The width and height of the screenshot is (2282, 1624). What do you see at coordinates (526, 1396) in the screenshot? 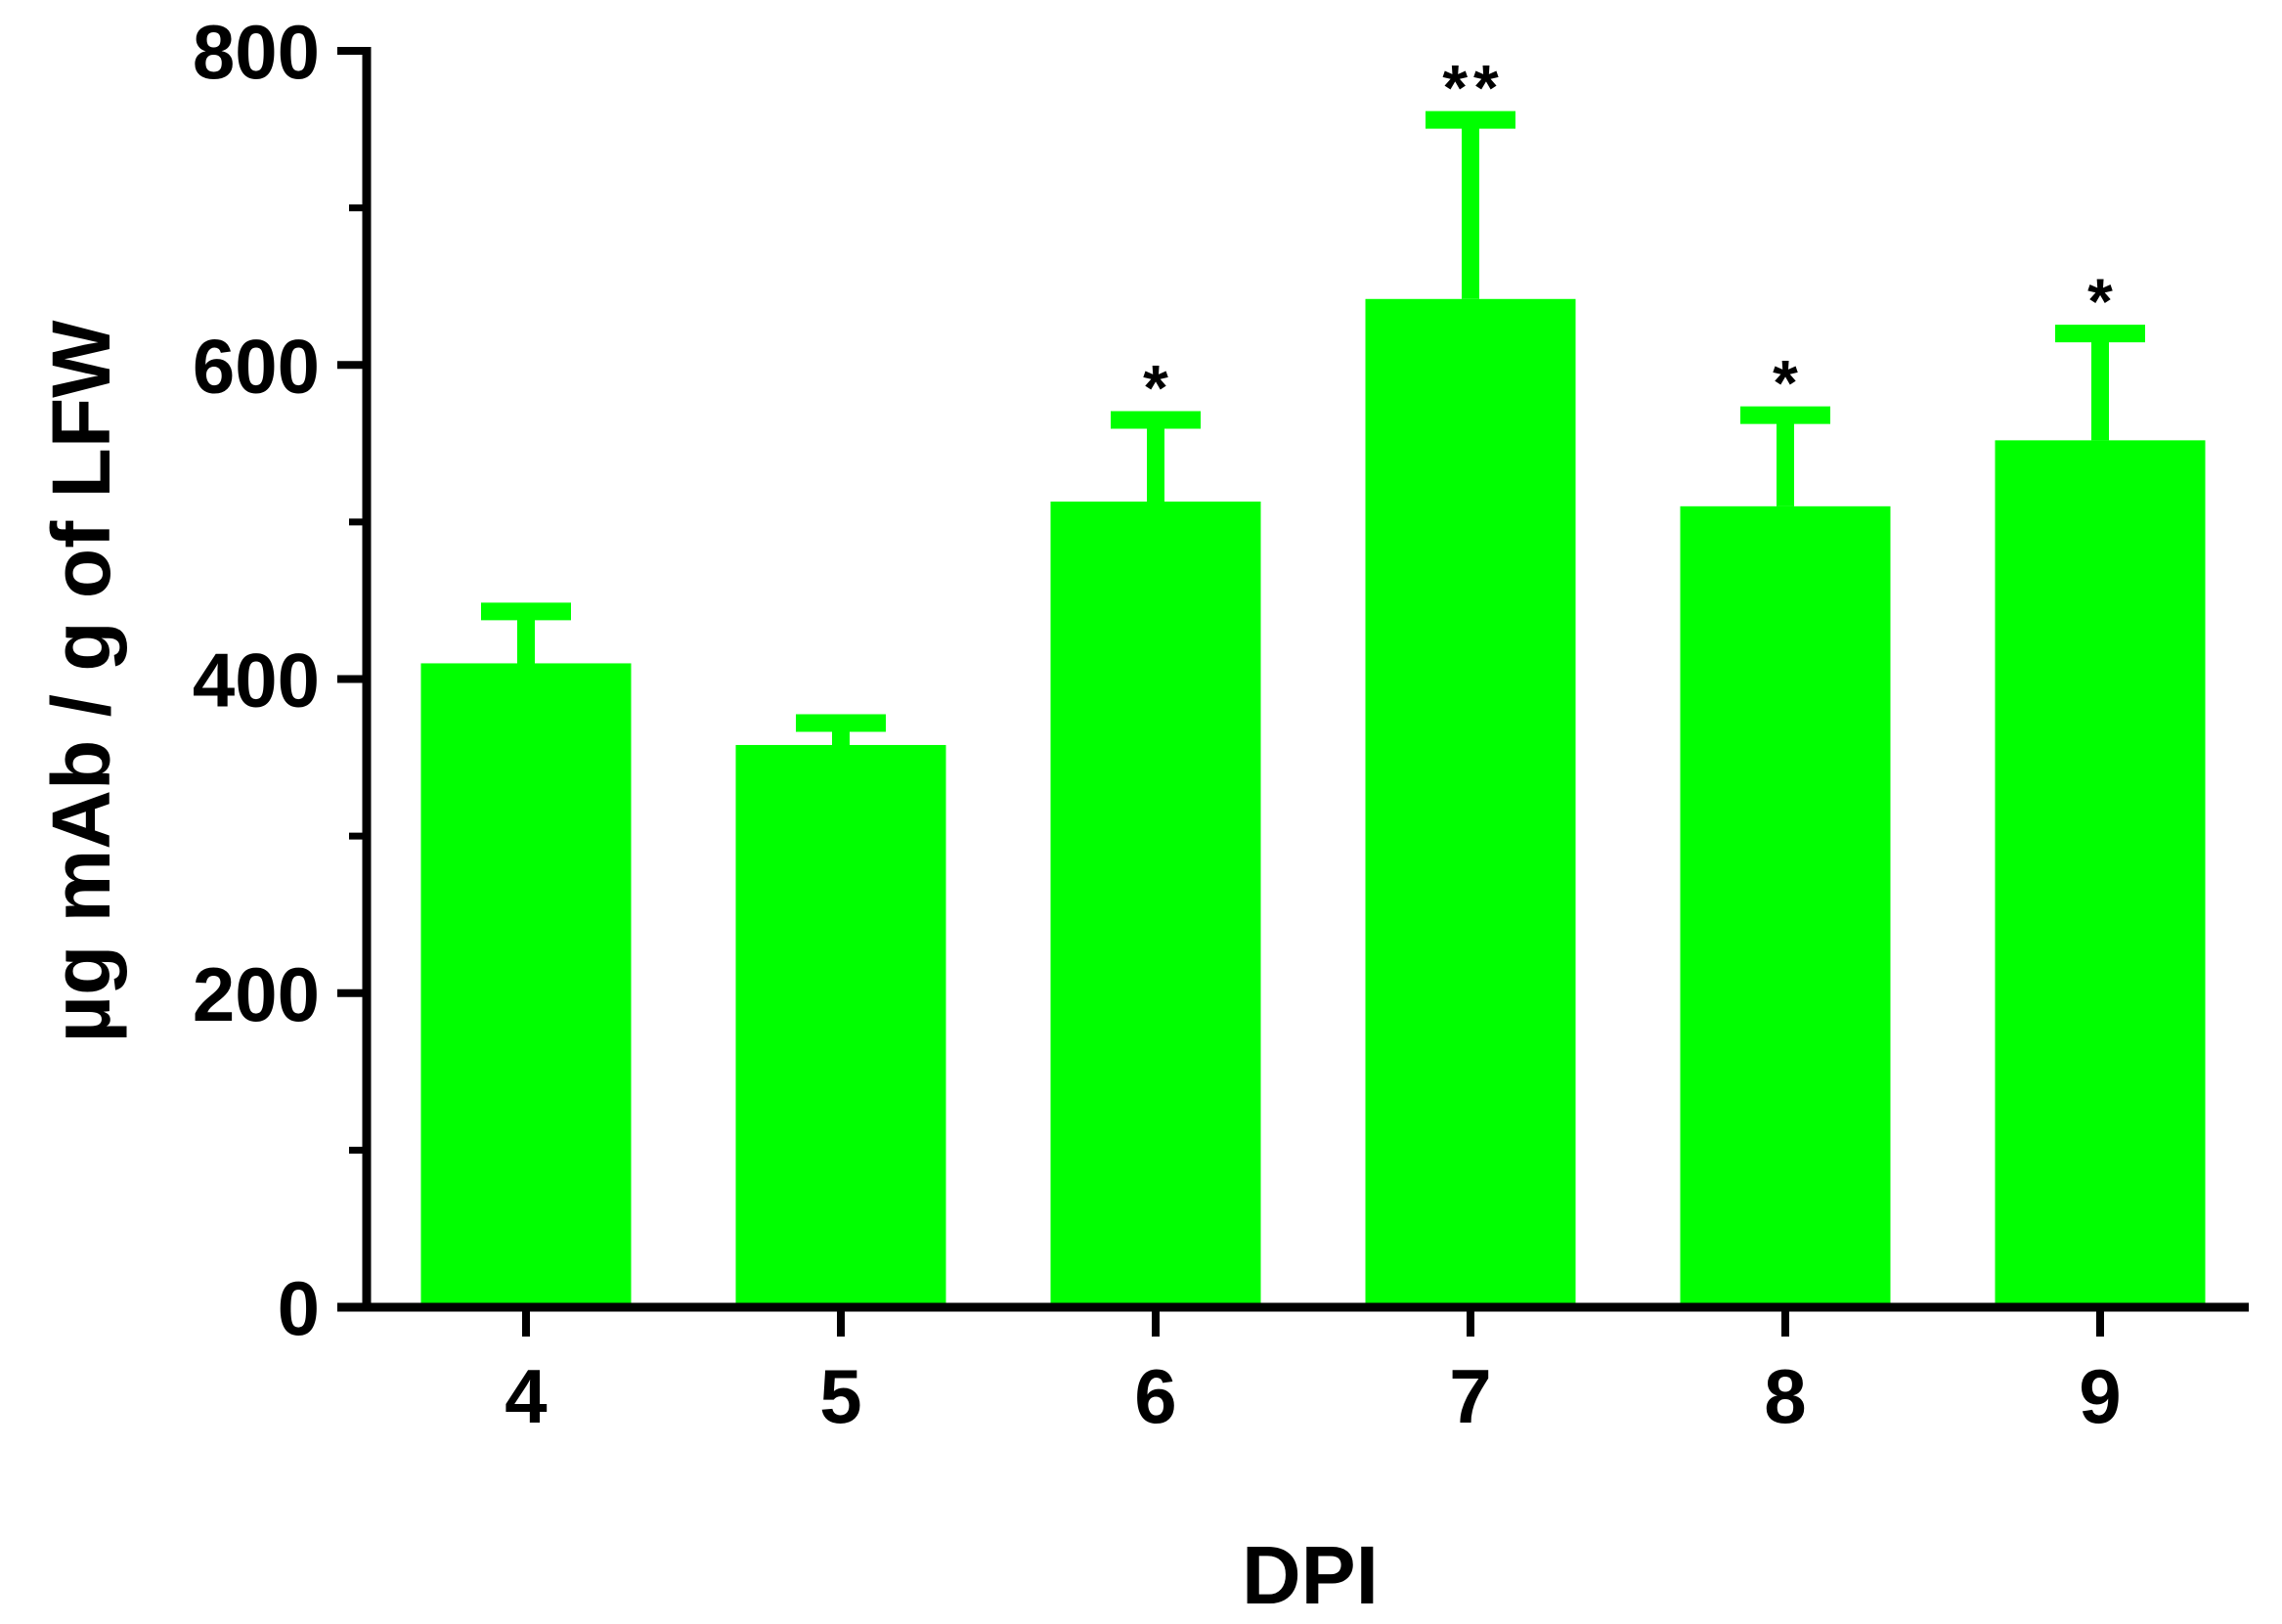
I see `x-tick-label: 4` at bounding box center [526, 1396].